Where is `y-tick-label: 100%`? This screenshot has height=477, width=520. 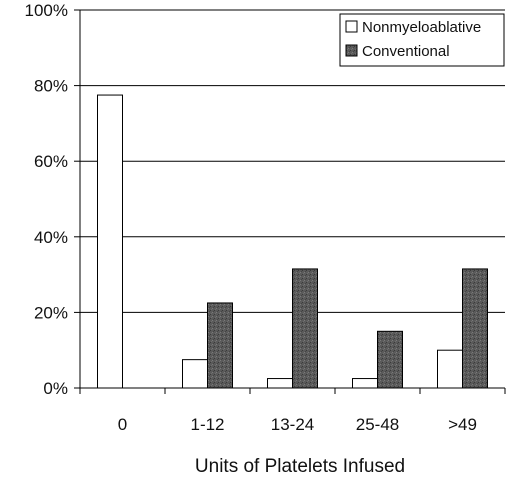 y-tick-label: 100% is located at coordinates (46, 10).